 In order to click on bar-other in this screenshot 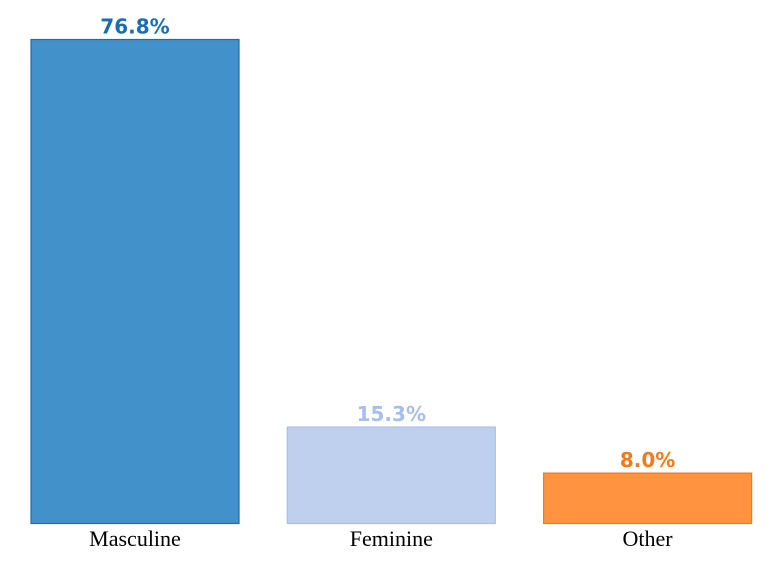, I will do `click(647, 498)`.